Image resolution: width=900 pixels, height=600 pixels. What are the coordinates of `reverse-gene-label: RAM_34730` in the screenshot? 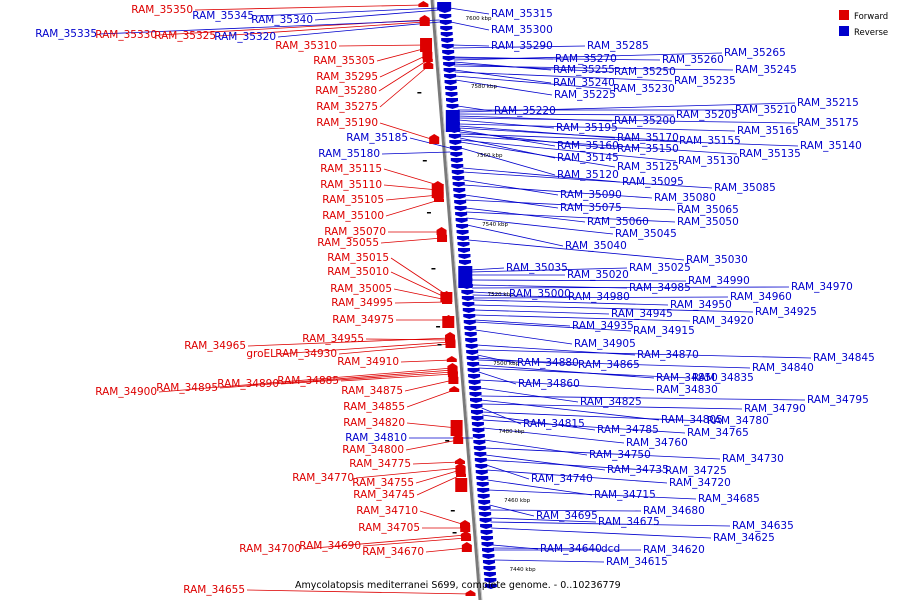 It's located at (753, 459).